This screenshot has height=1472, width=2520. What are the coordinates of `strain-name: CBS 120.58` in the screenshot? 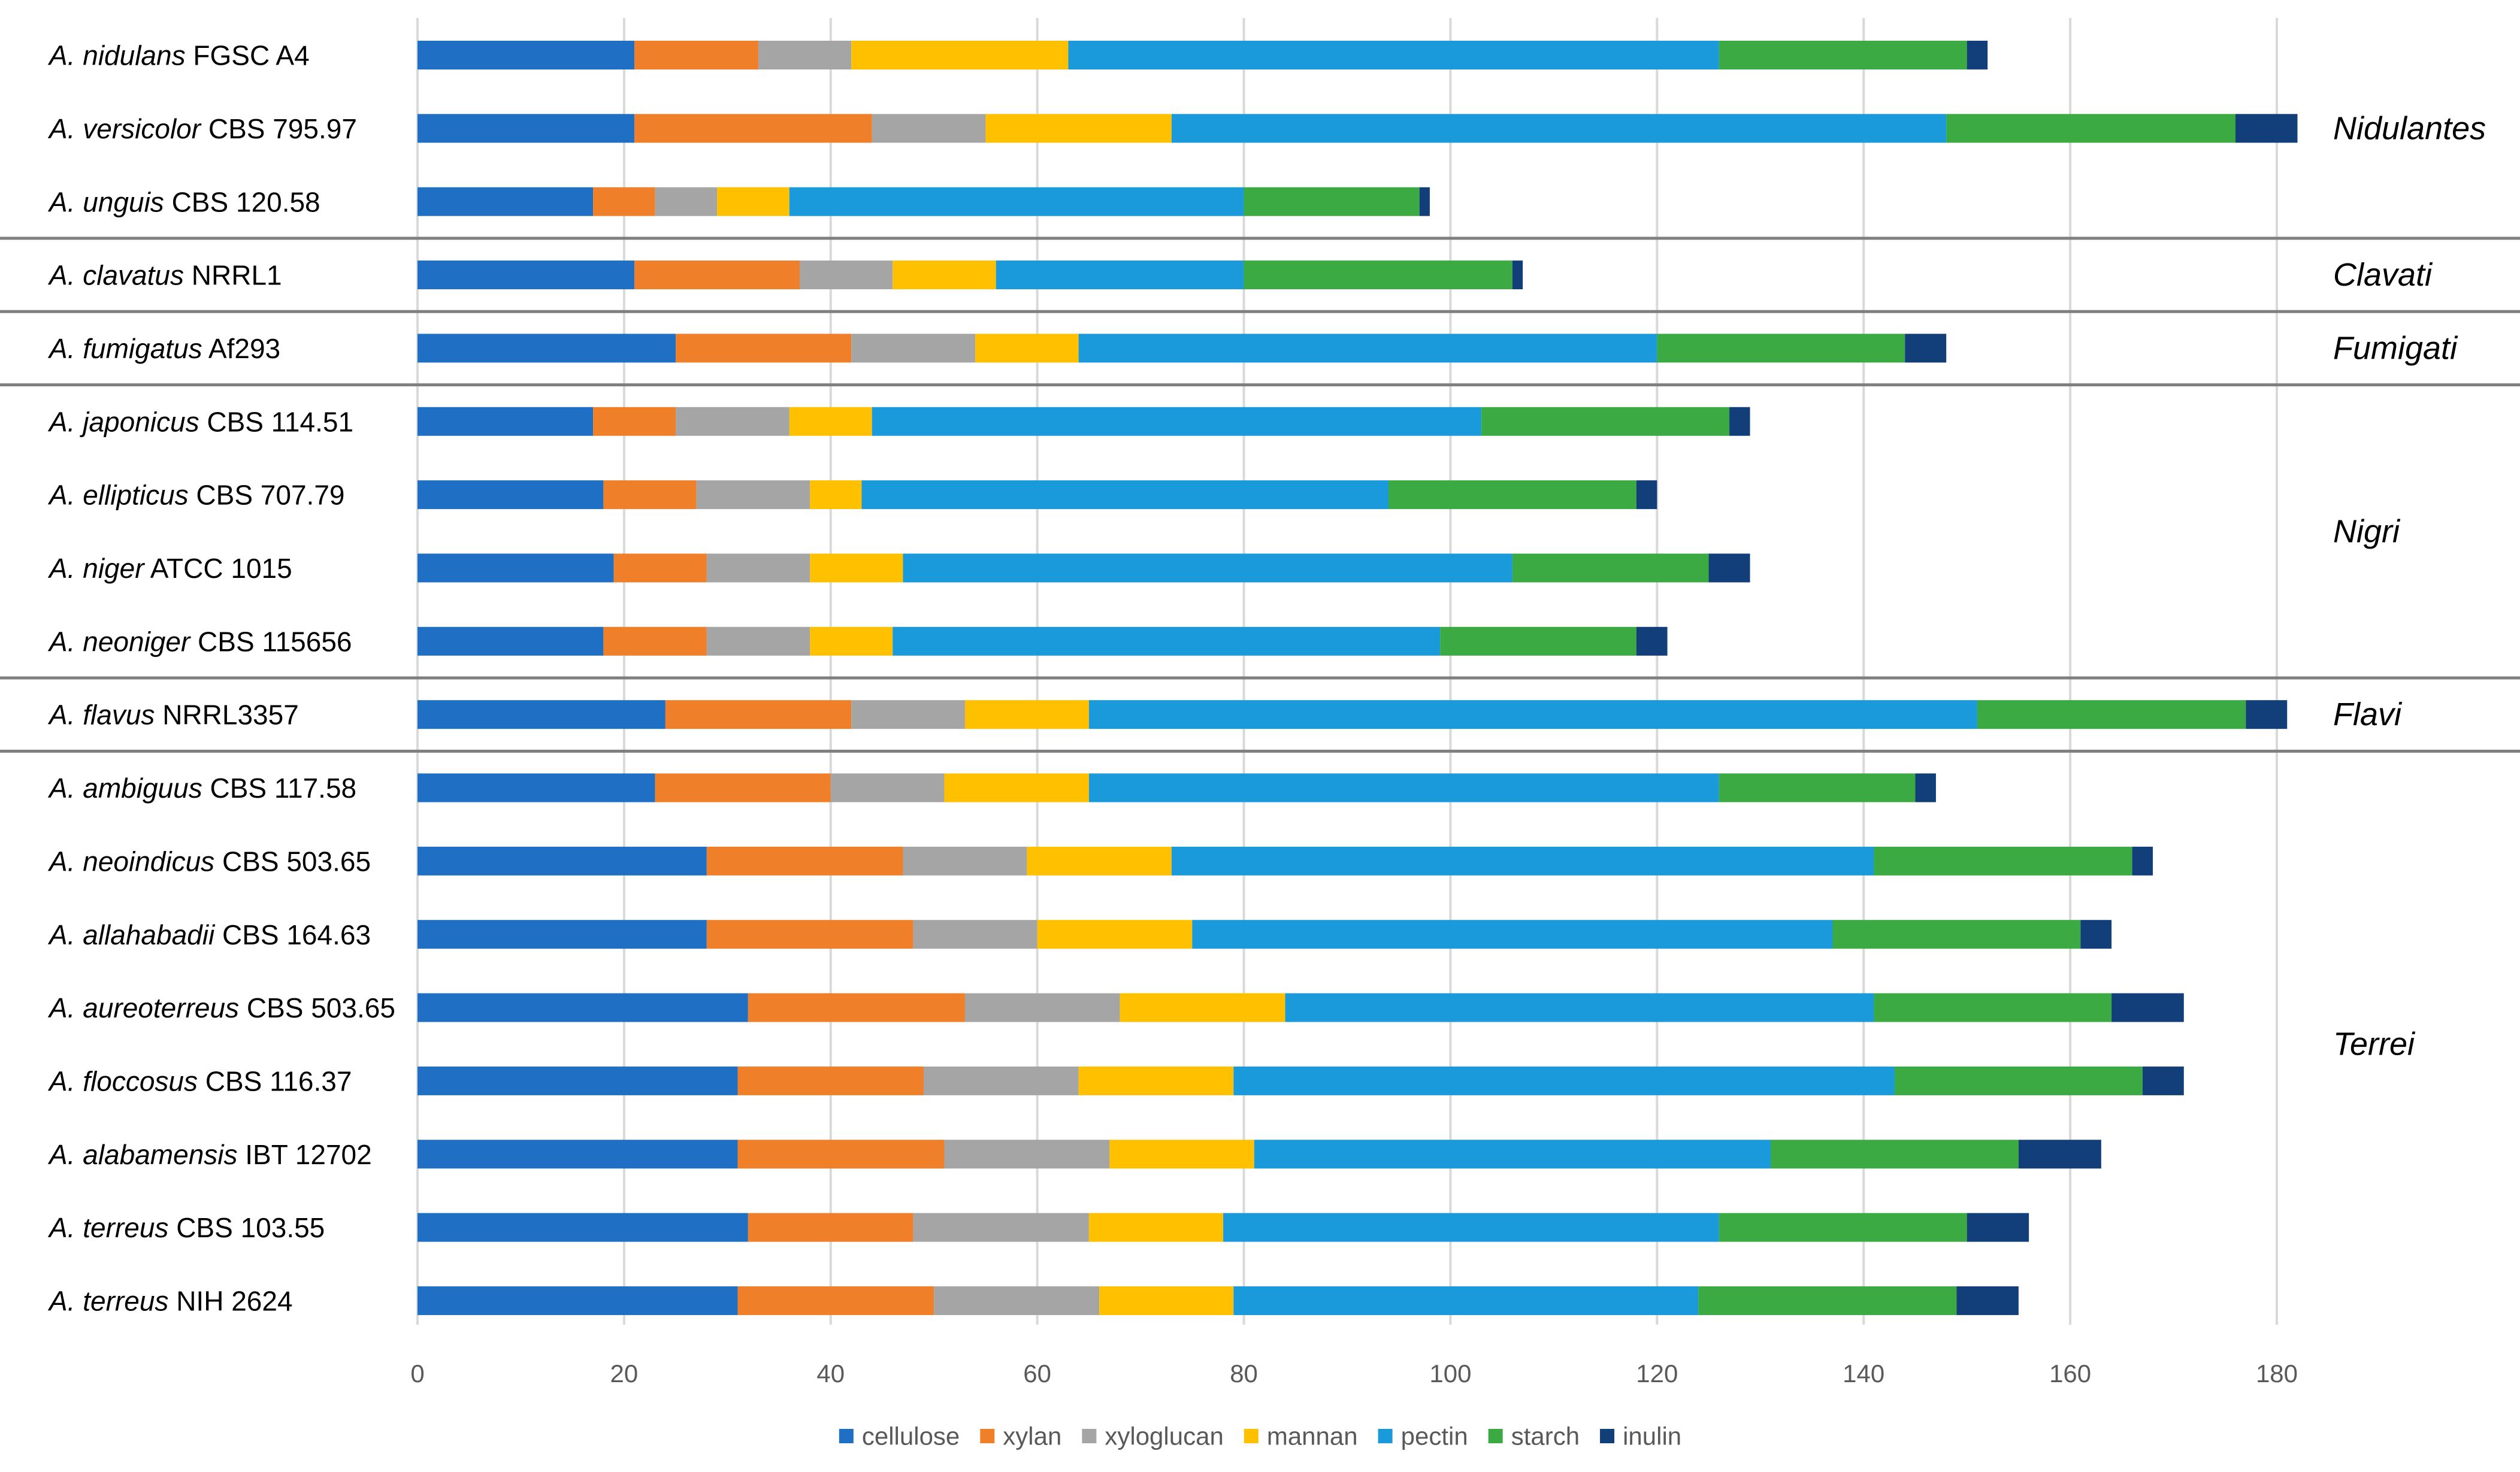 It's located at (242, 202).